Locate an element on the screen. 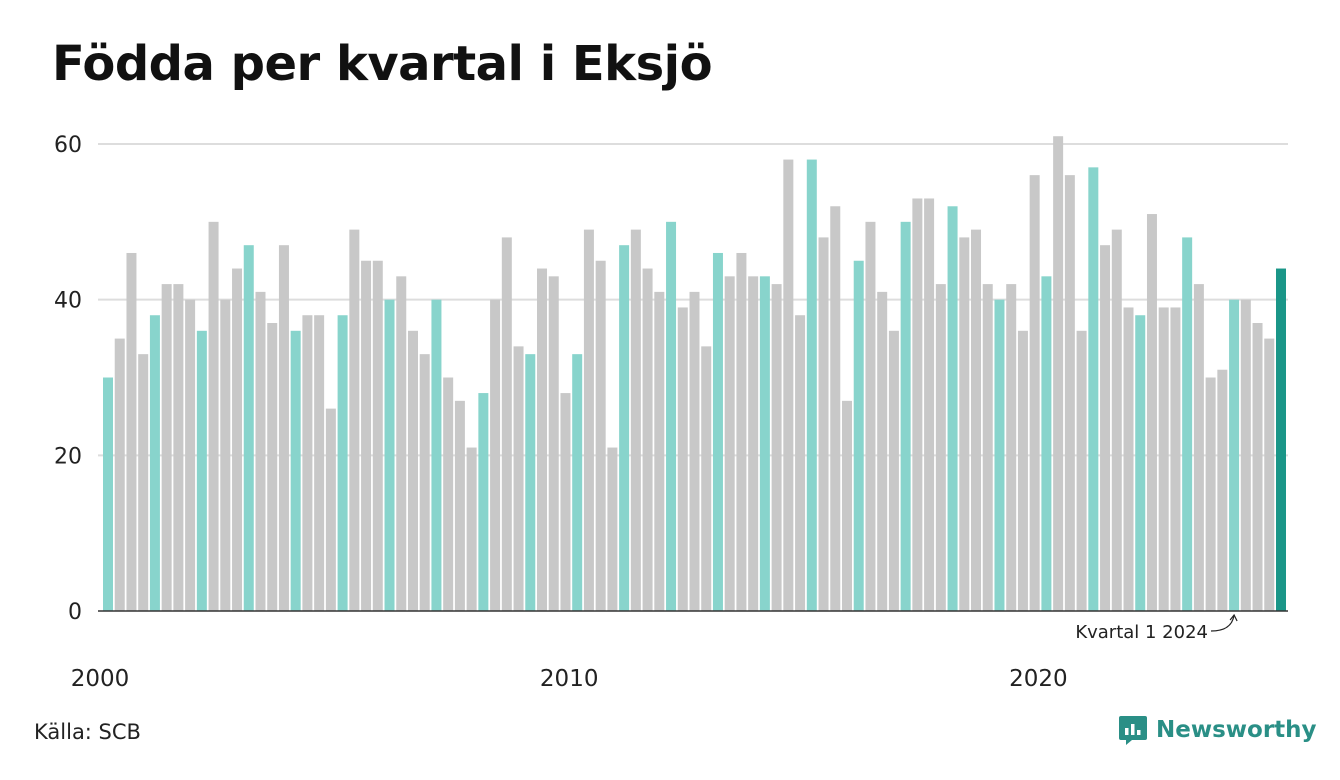 Image resolution: width=1340 pixels, height=780 pixels. bar-2023-q3 is located at coordinates (1210, 494).